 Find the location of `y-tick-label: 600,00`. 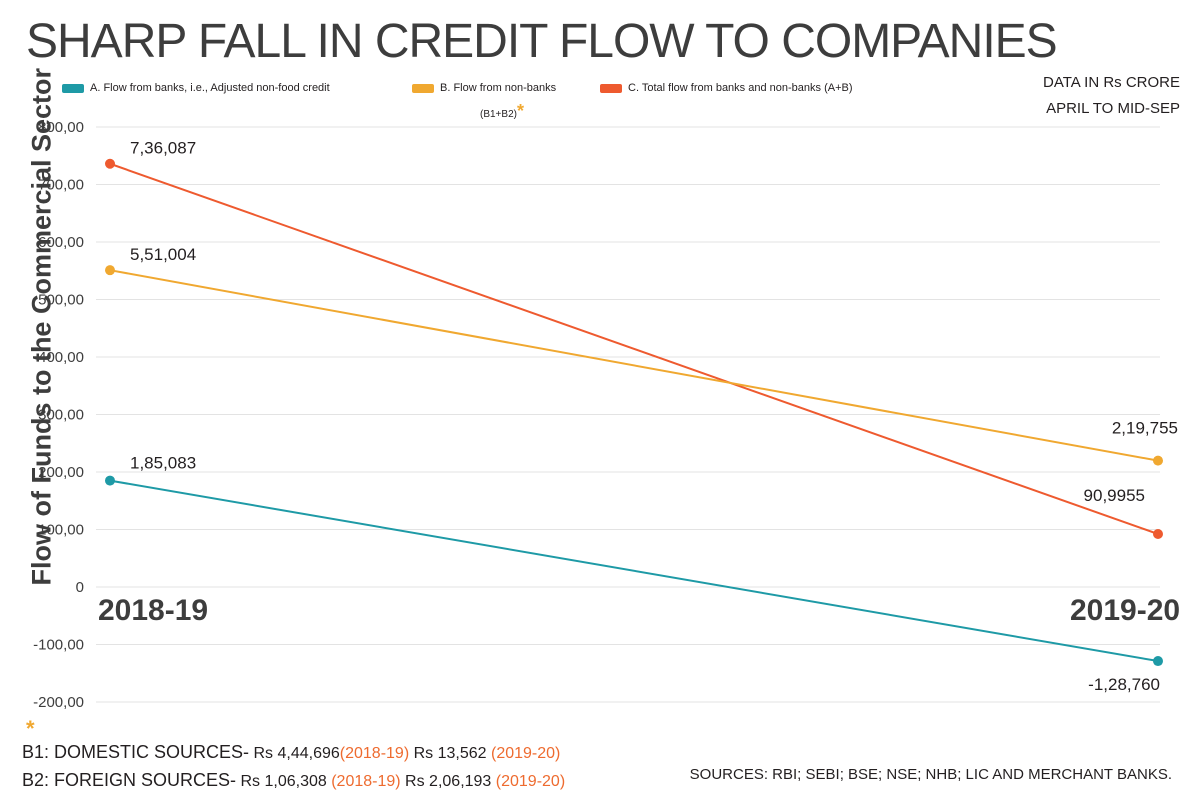

y-tick-label: 600,00 is located at coordinates (61, 242).